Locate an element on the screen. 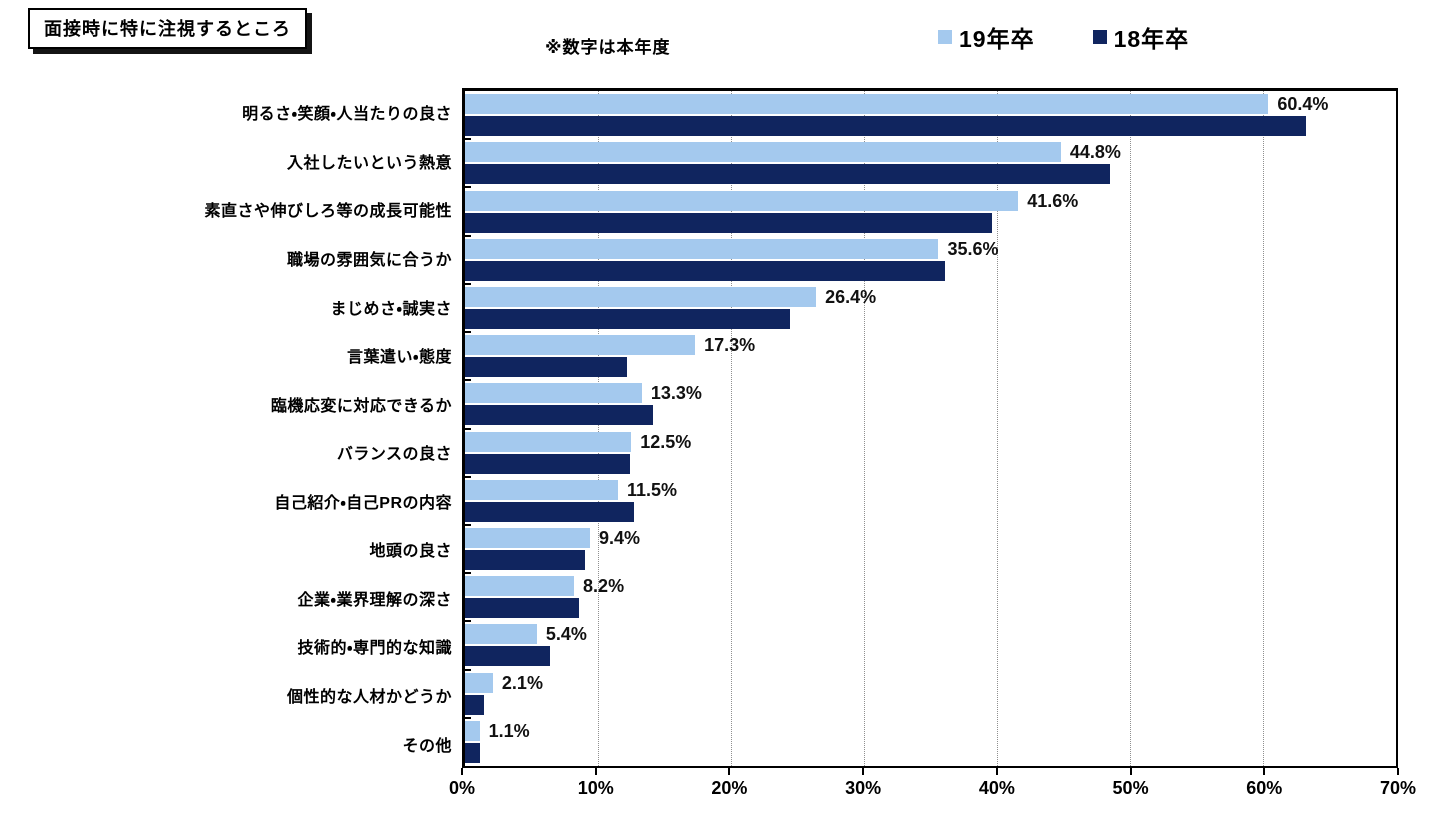 The width and height of the screenshot is (1440, 826). category-bar-group: 44.8% is located at coordinates (930, 163).